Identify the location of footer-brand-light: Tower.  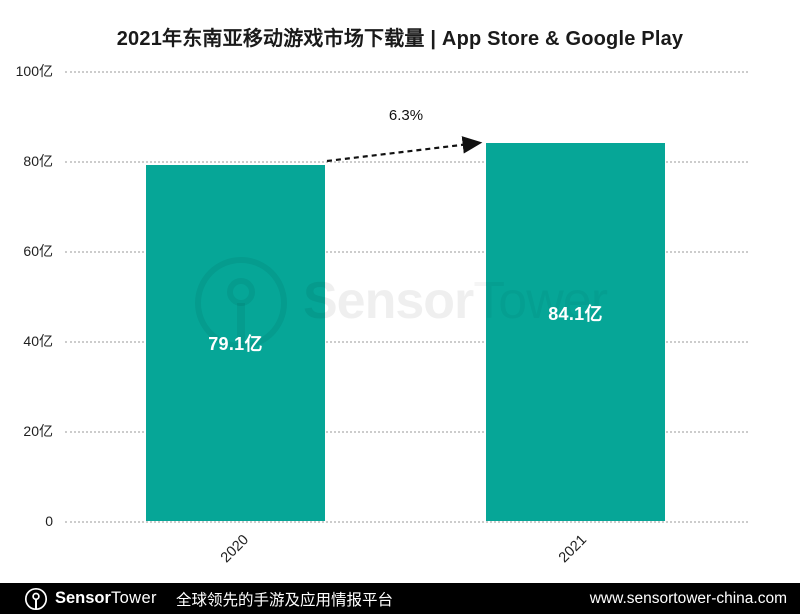
(133, 598).